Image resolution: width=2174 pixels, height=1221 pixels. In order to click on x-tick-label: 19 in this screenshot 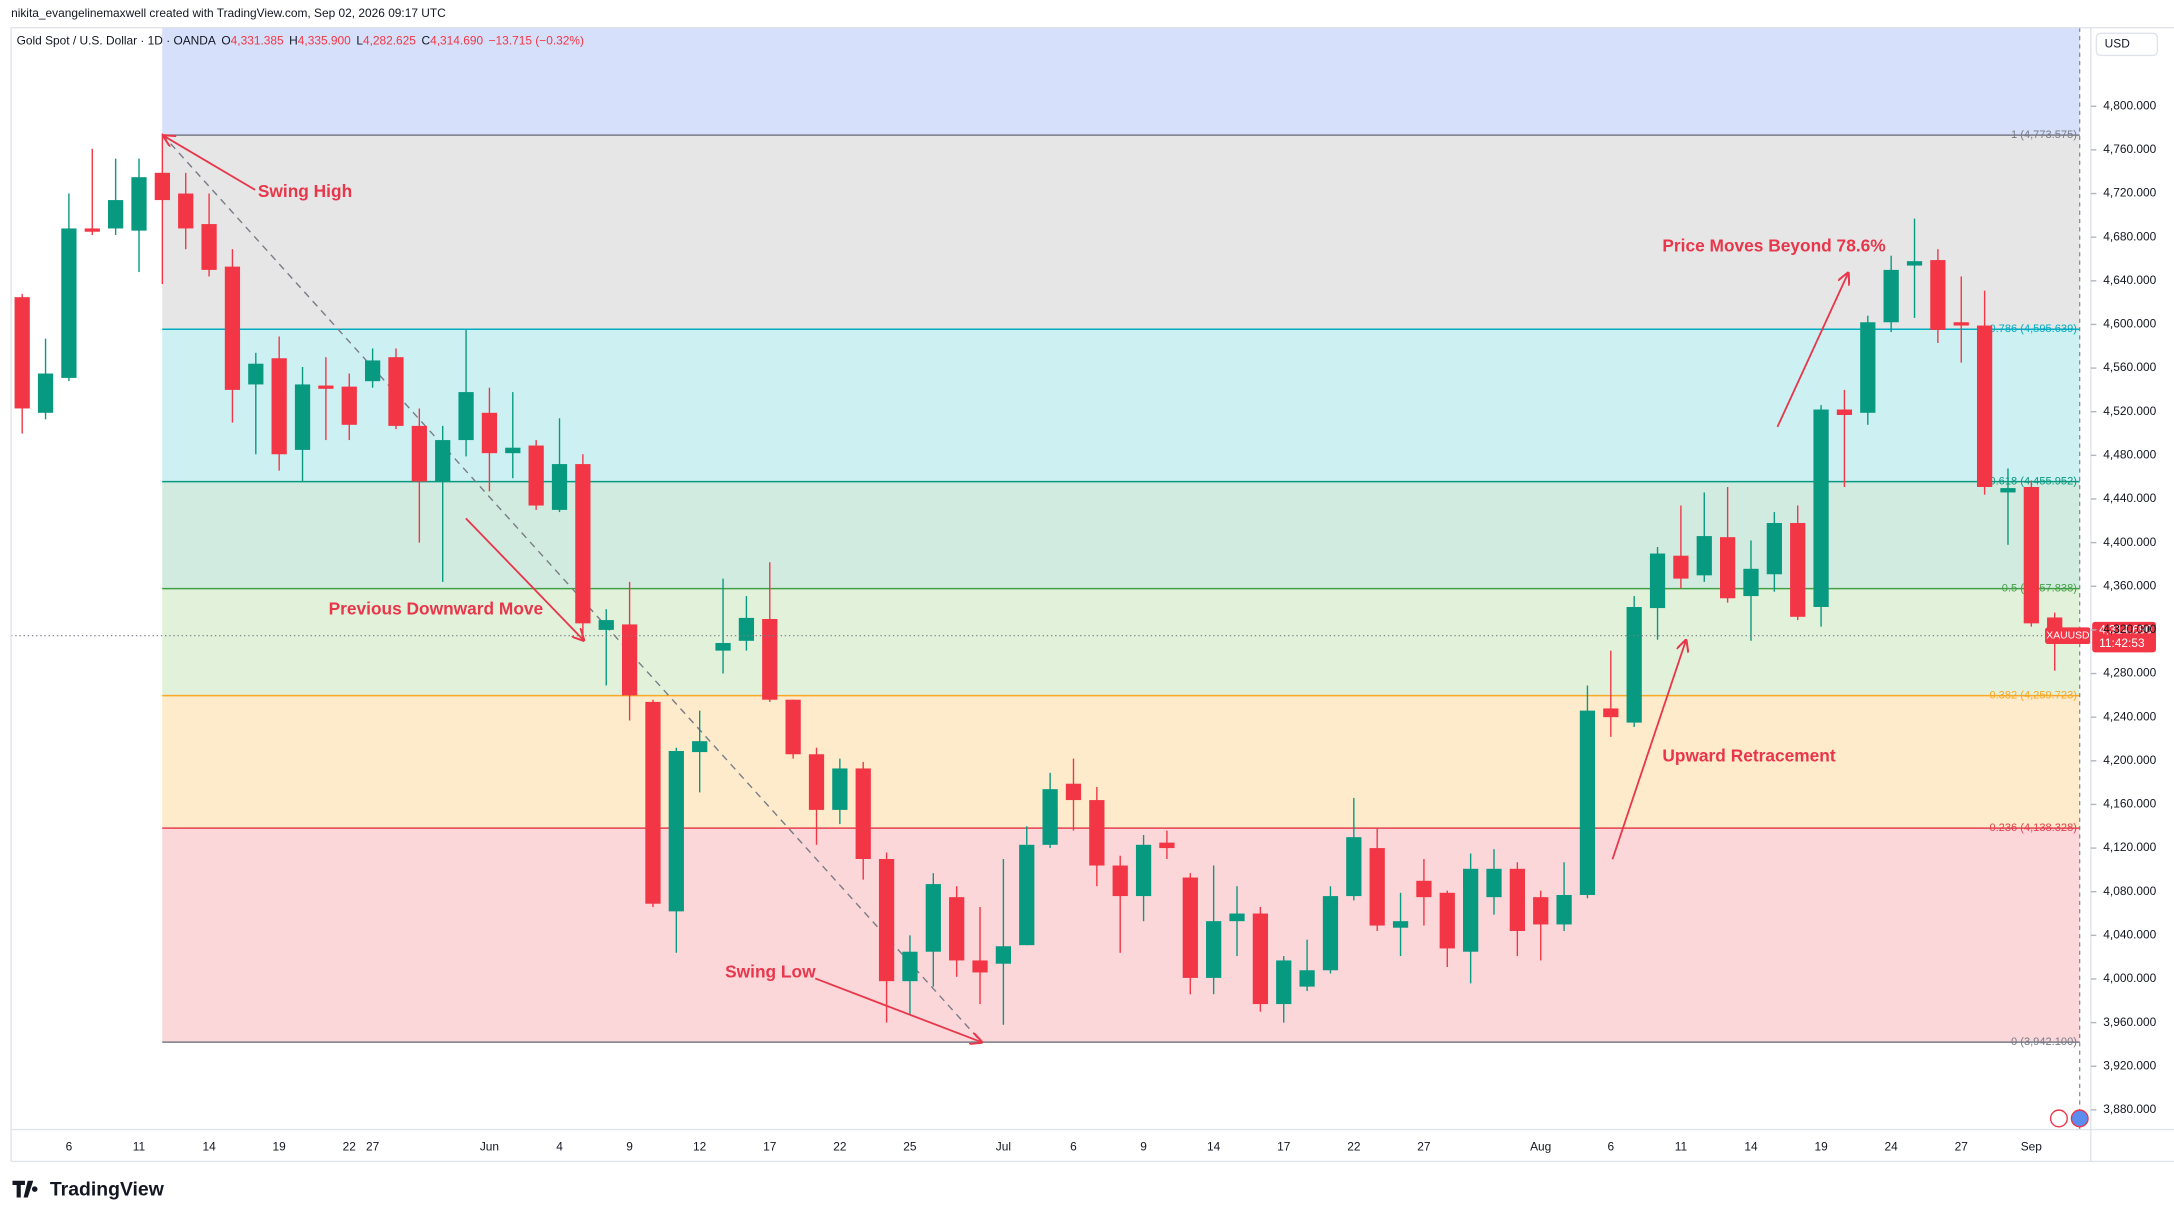, I will do `click(1821, 1147)`.